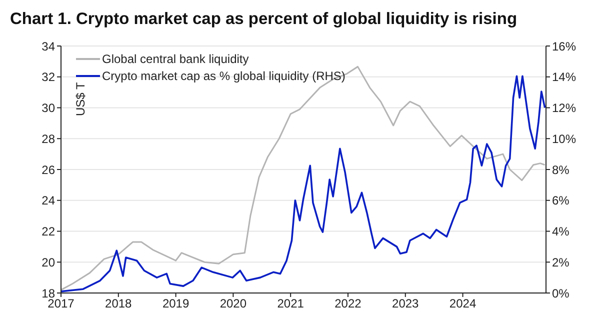 Image resolution: width=600 pixels, height=325 pixels. I want to click on y-tick-label: 32, so click(49, 77).